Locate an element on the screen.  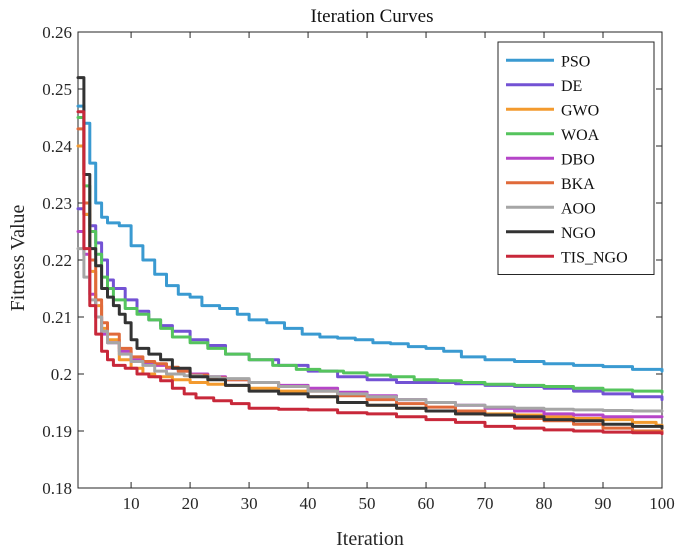
y-tick-label: 0.18 is located at coordinates (57, 488).